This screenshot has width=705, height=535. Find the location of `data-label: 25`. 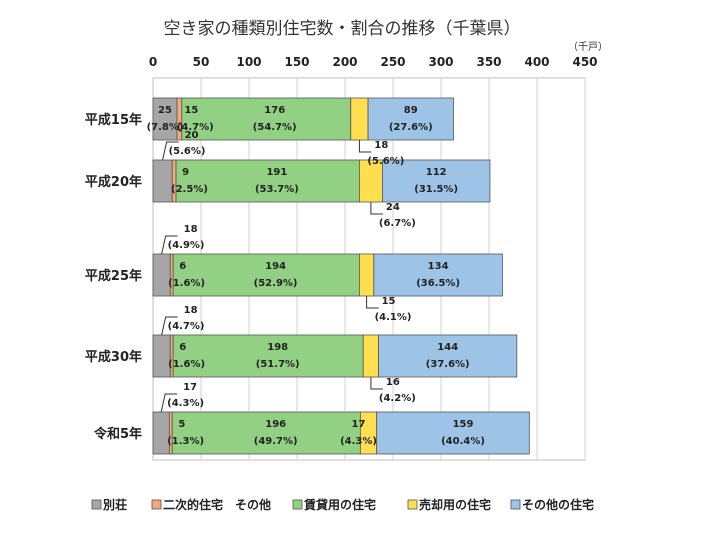

data-label: 25 is located at coordinates (165, 110).